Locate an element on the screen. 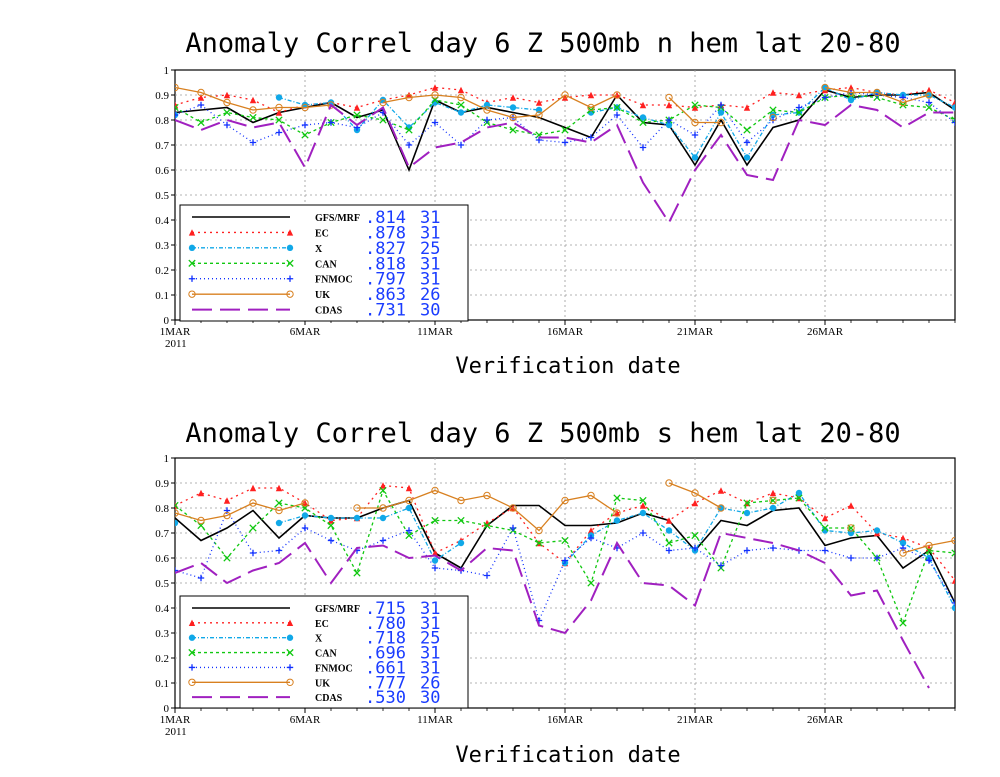 The width and height of the screenshot is (1000, 777). y-tick-label: 0.5 is located at coordinates (162, 196).